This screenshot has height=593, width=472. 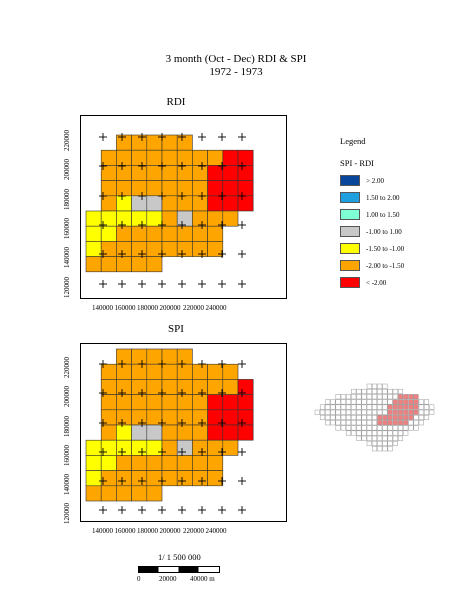 What do you see at coordinates (67, 455) in the screenshot?
I see `spi-y-tick-label: 160000` at bounding box center [67, 455].